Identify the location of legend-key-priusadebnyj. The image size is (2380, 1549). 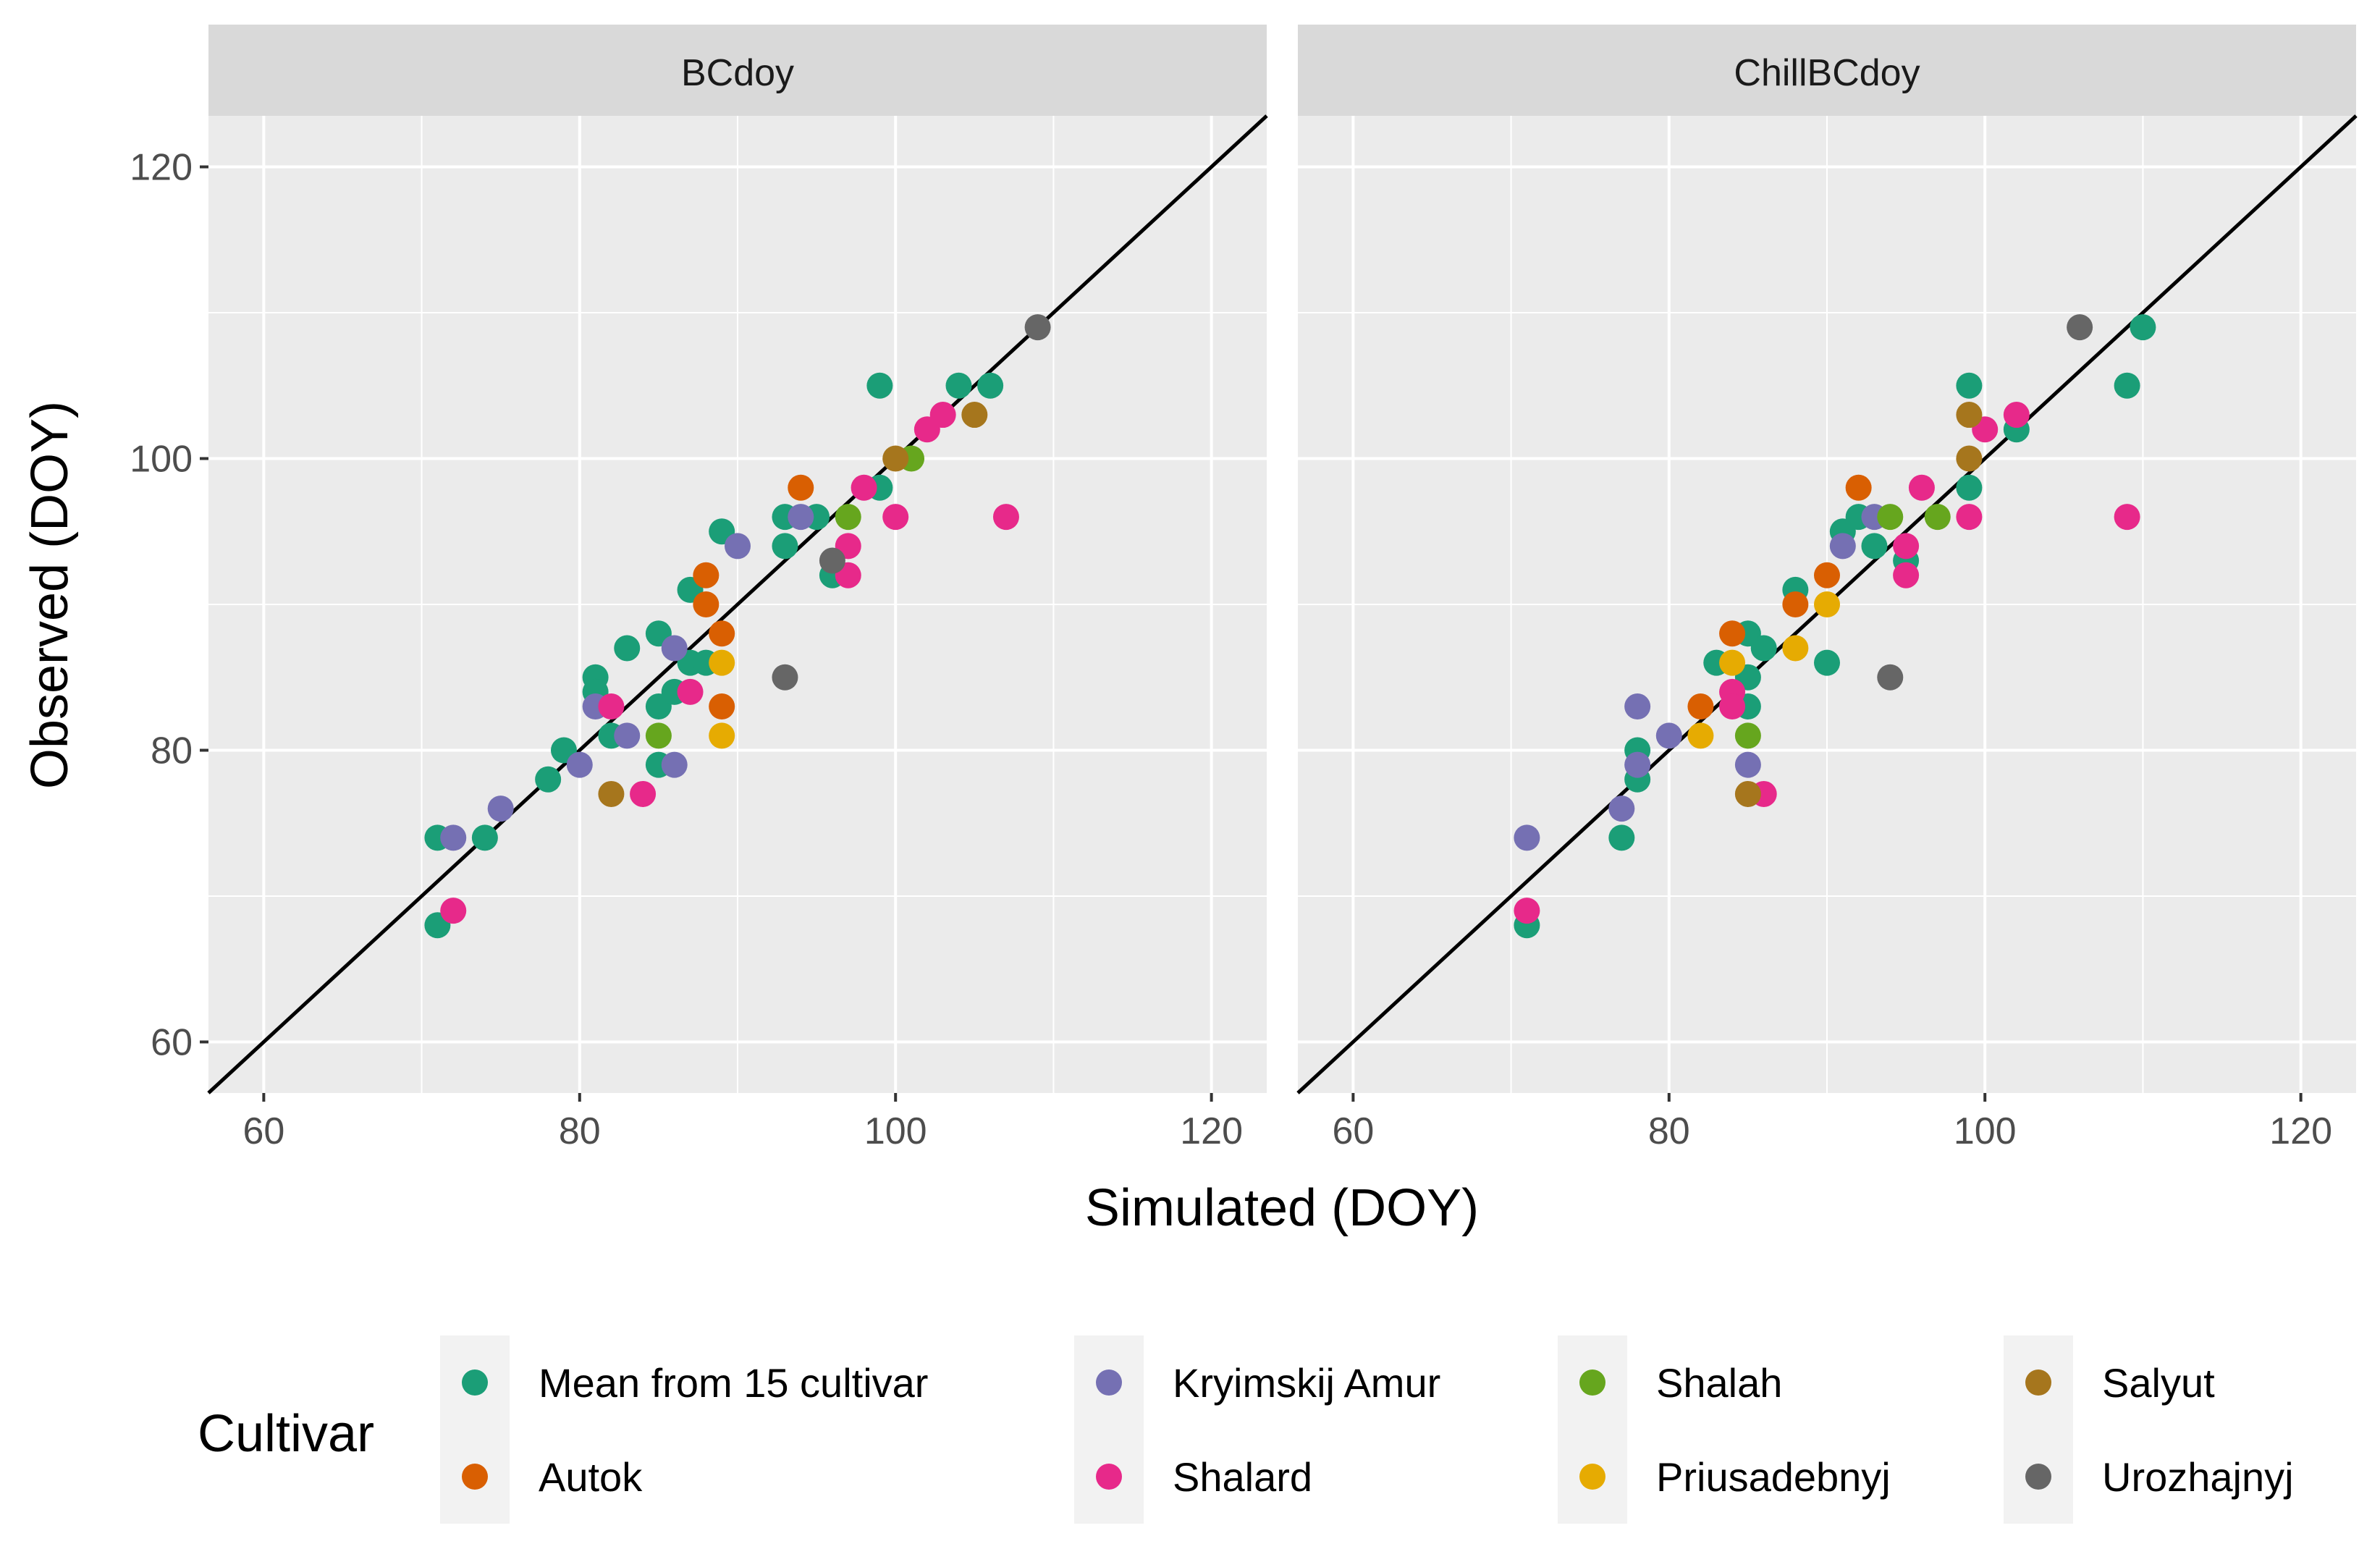
(1592, 1477).